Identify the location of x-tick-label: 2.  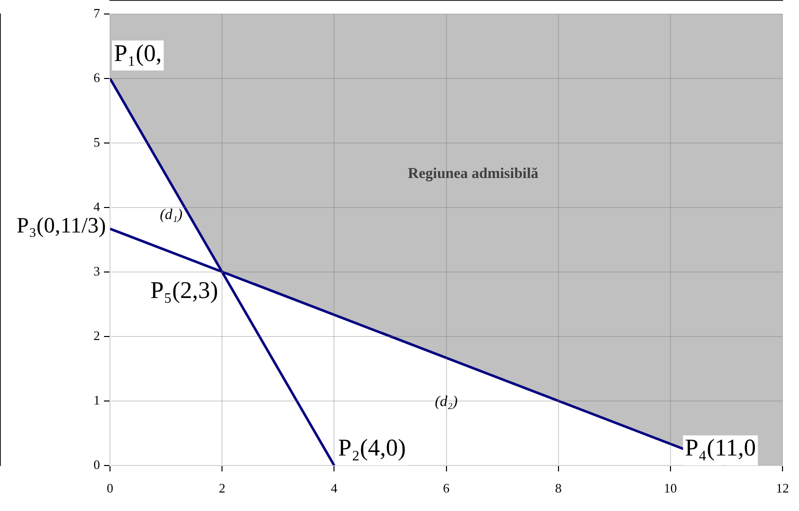
(222, 488).